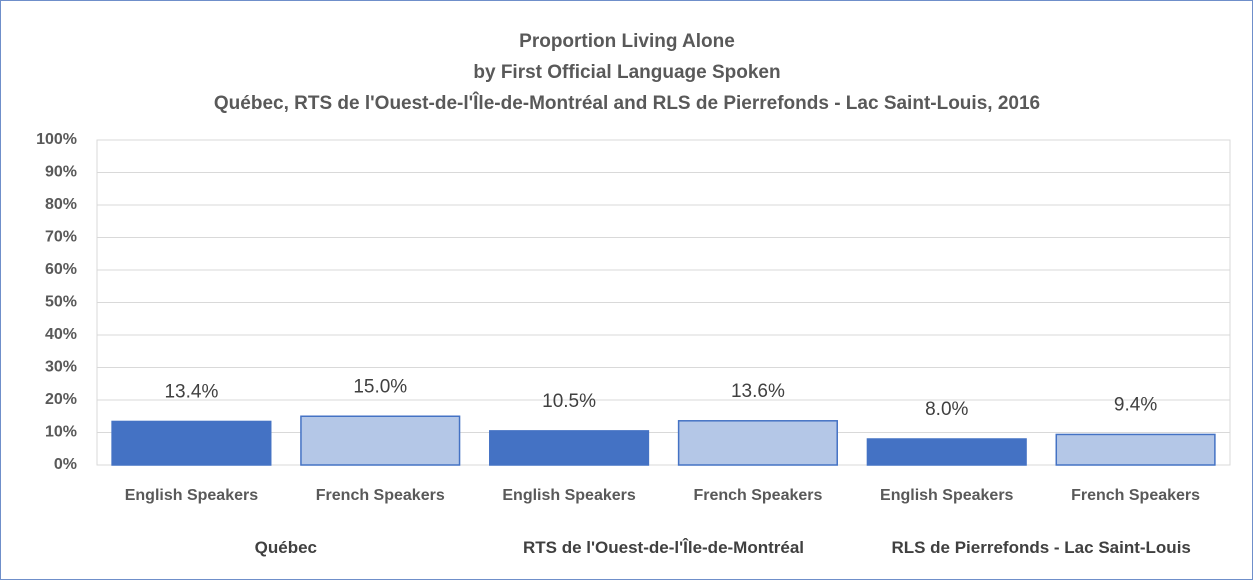  What do you see at coordinates (61, 367) in the screenshot?
I see `y-tick-label: 30%` at bounding box center [61, 367].